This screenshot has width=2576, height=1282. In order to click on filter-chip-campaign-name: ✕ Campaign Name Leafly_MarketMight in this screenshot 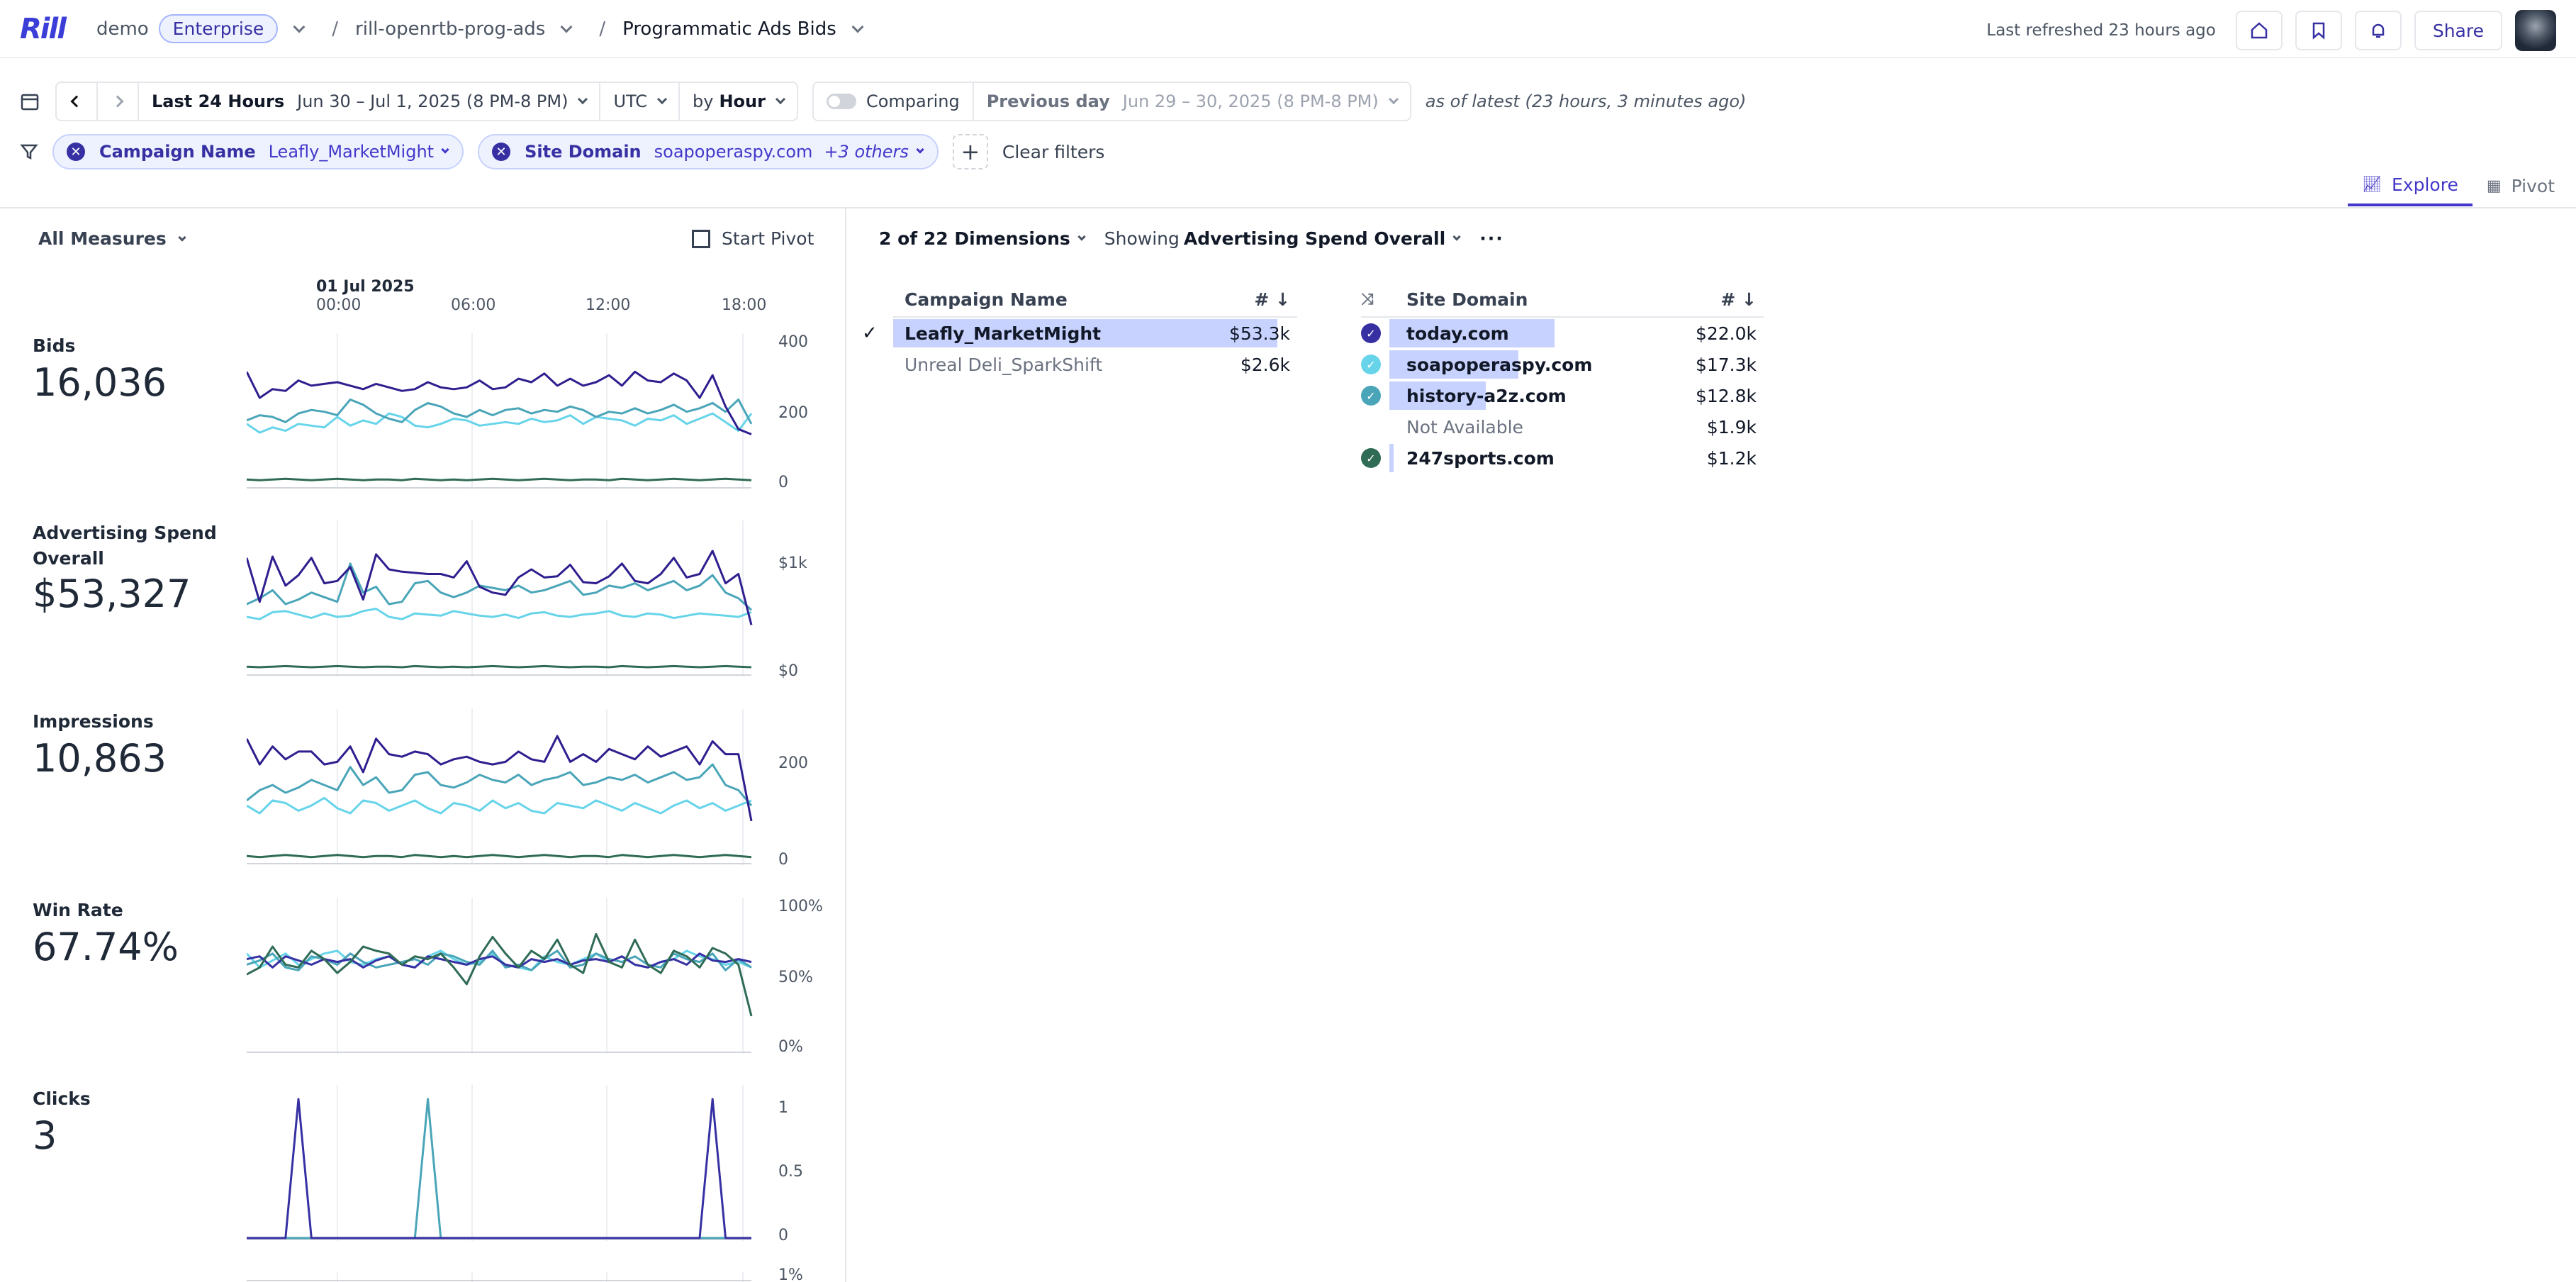, I will do `click(258, 151)`.